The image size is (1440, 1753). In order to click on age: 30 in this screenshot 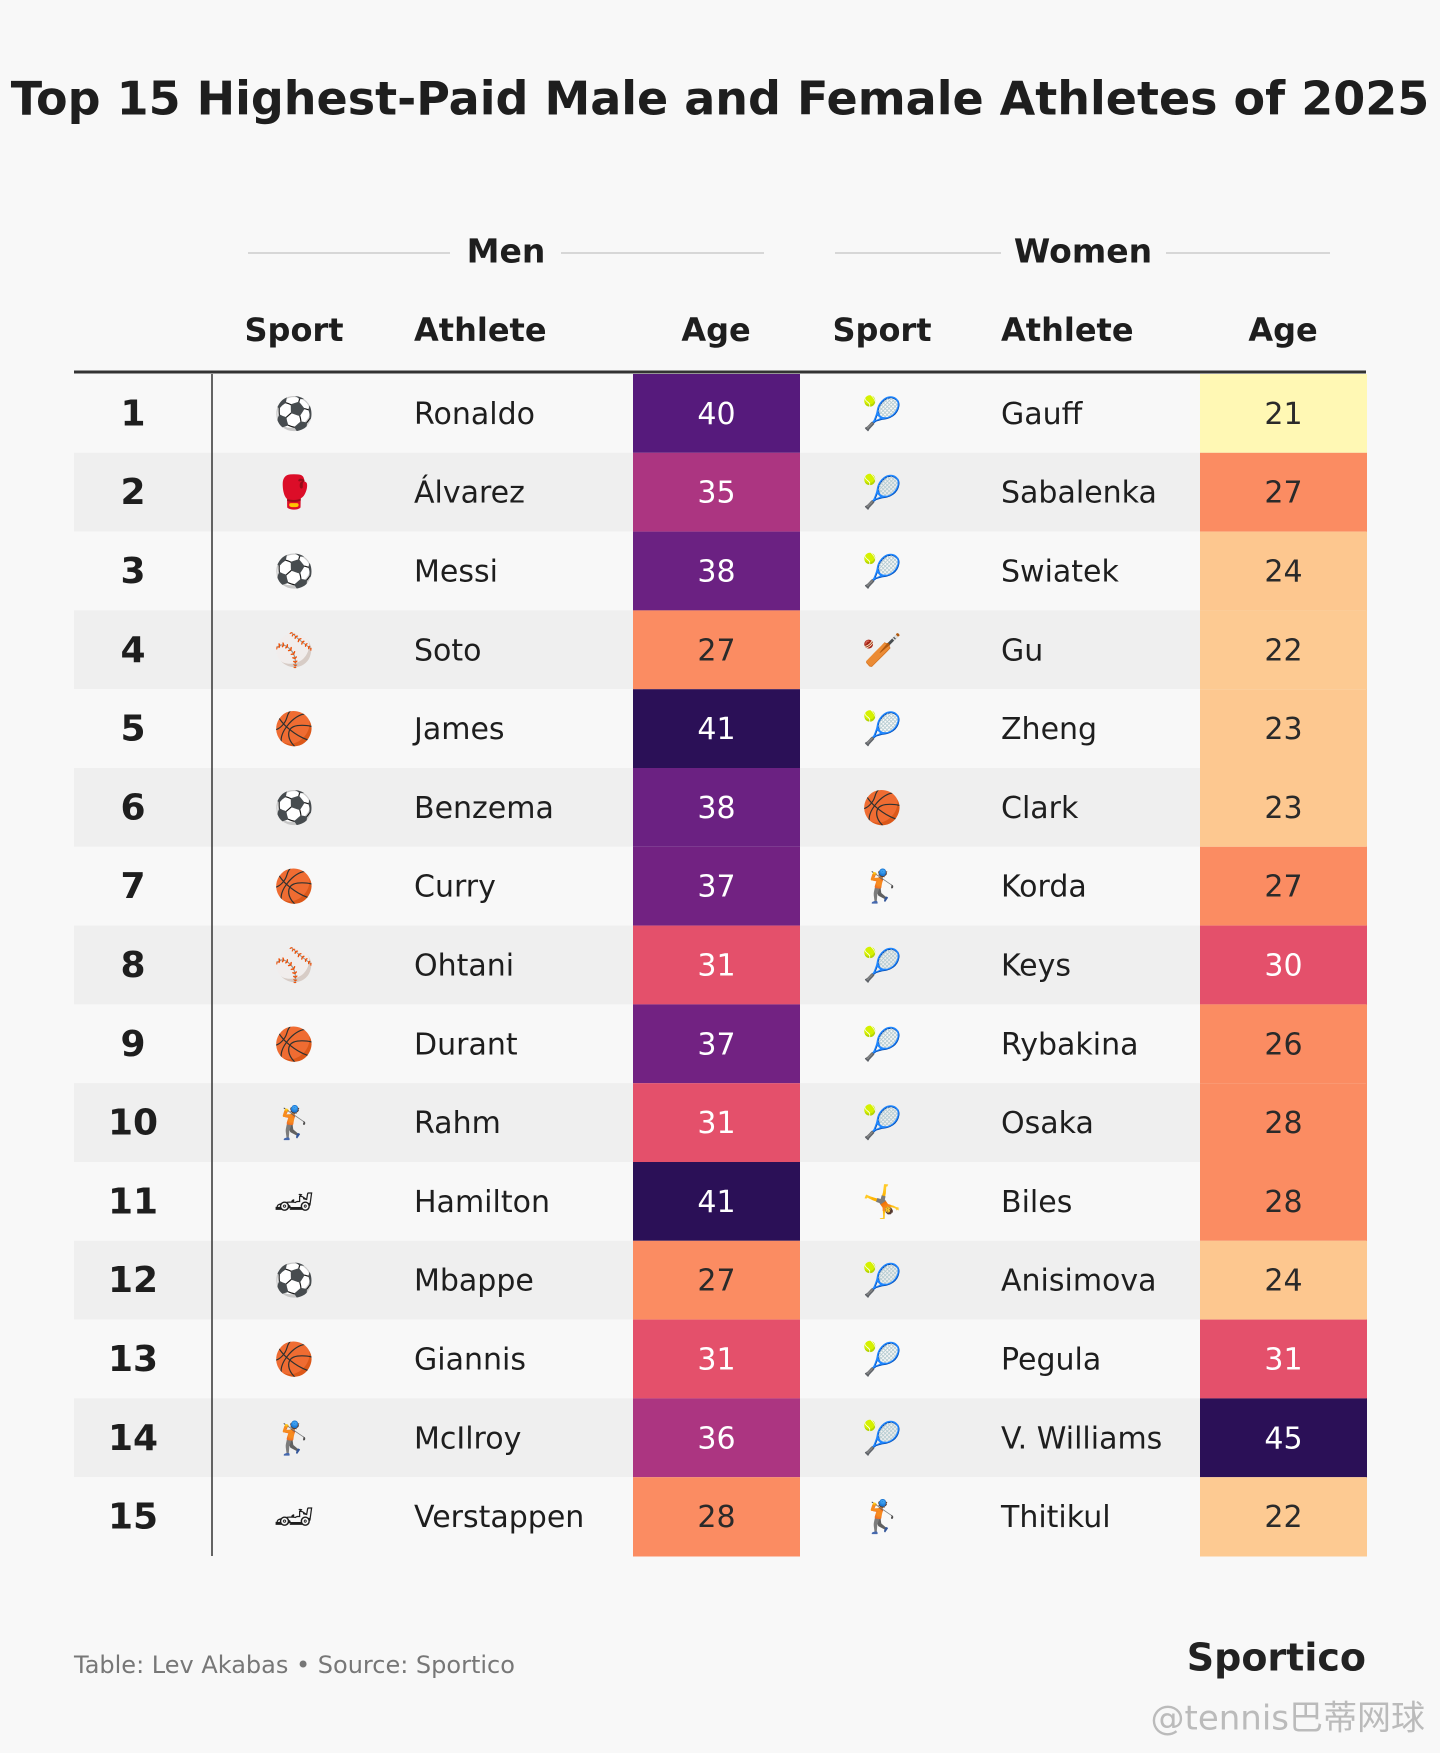, I will do `click(1283, 966)`.